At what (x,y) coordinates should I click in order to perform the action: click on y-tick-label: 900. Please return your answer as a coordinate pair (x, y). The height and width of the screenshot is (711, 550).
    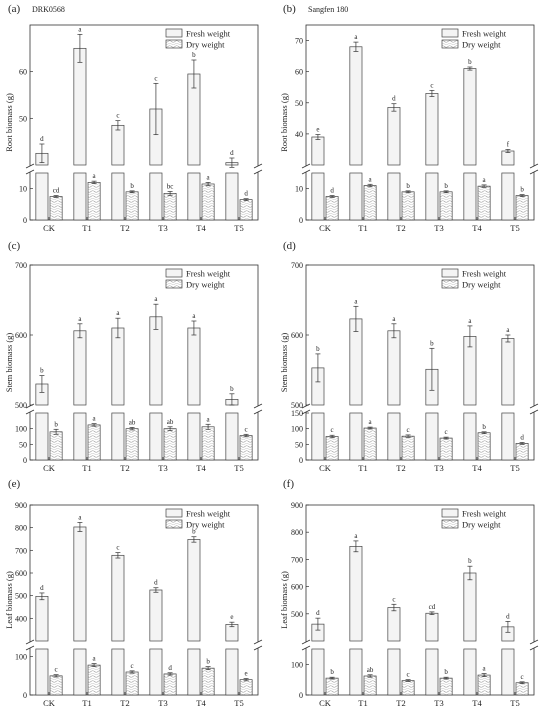
    Looking at the image, I should click on (21, 505).